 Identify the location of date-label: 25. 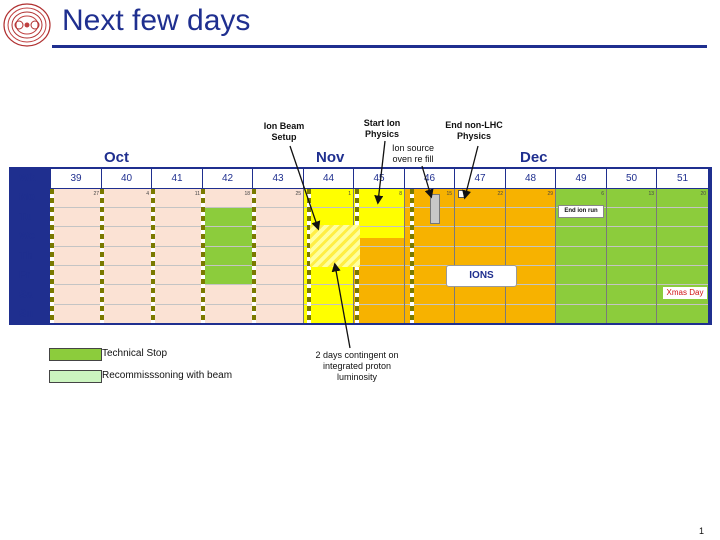
(298, 194).